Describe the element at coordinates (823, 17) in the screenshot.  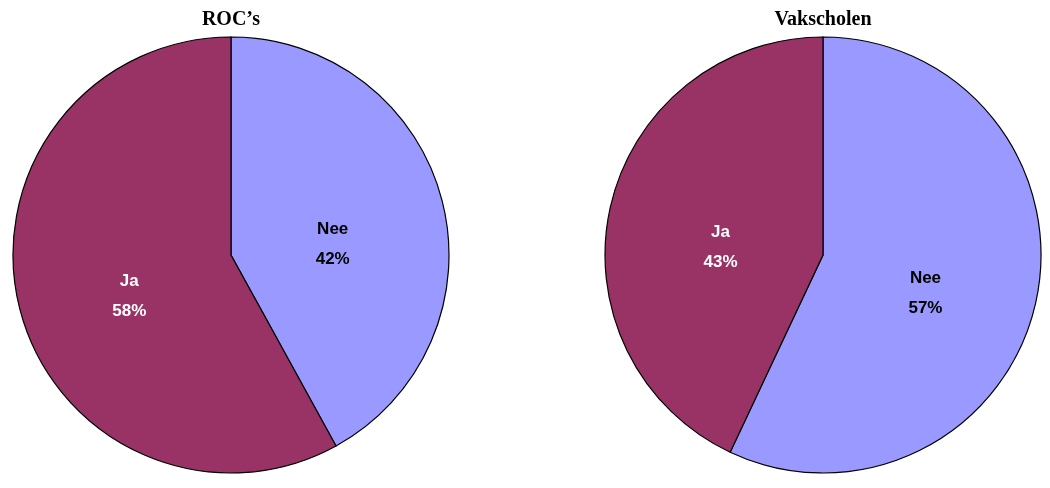
I see `chart-title: Vakscholen` at that location.